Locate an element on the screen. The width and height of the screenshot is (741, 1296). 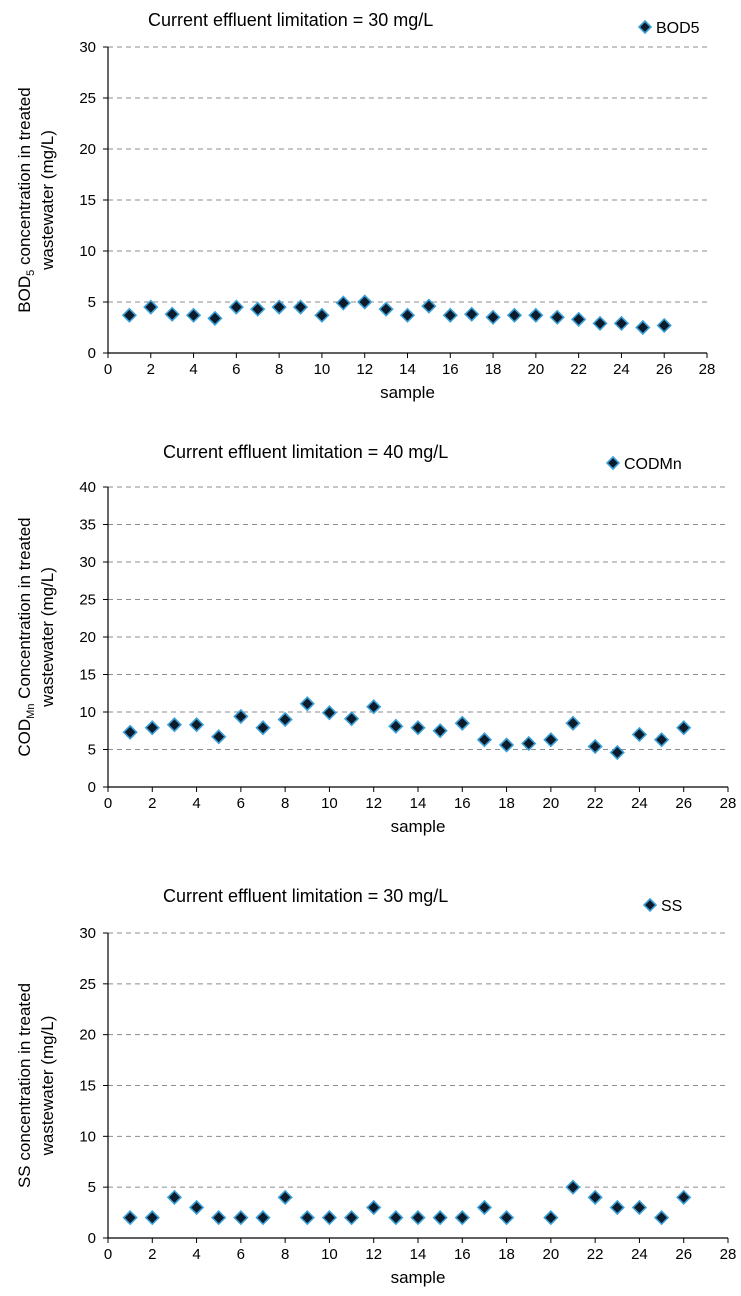
y-axis-label-main: SS concentration in treated is located at coordinates (24, 1085).